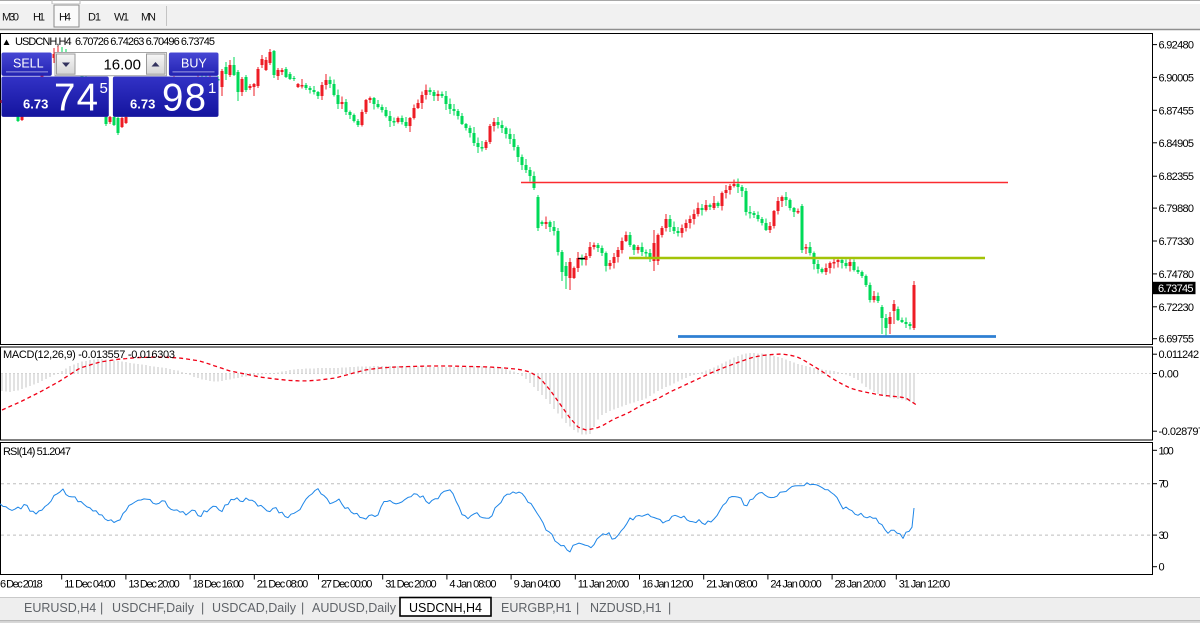 The width and height of the screenshot is (1200, 623). Describe the element at coordinates (94, 18) in the screenshot. I see `svg-text: D1` at that location.